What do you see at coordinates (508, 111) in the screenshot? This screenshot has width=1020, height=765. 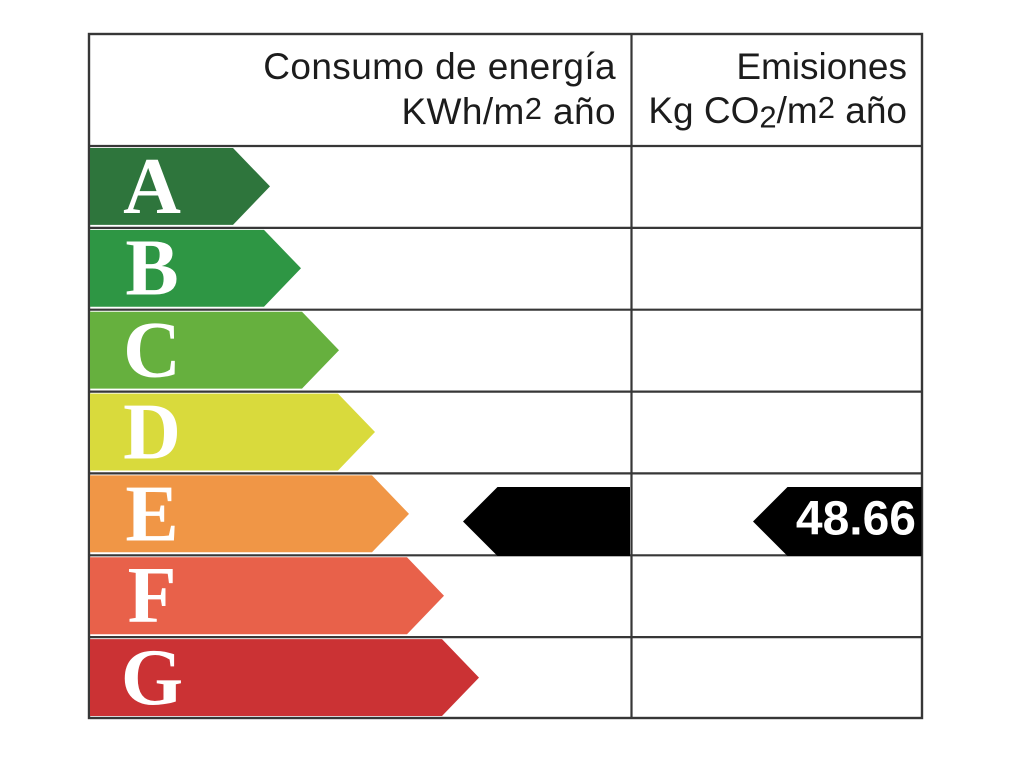 I see `svg-text: KWh/m2 año` at bounding box center [508, 111].